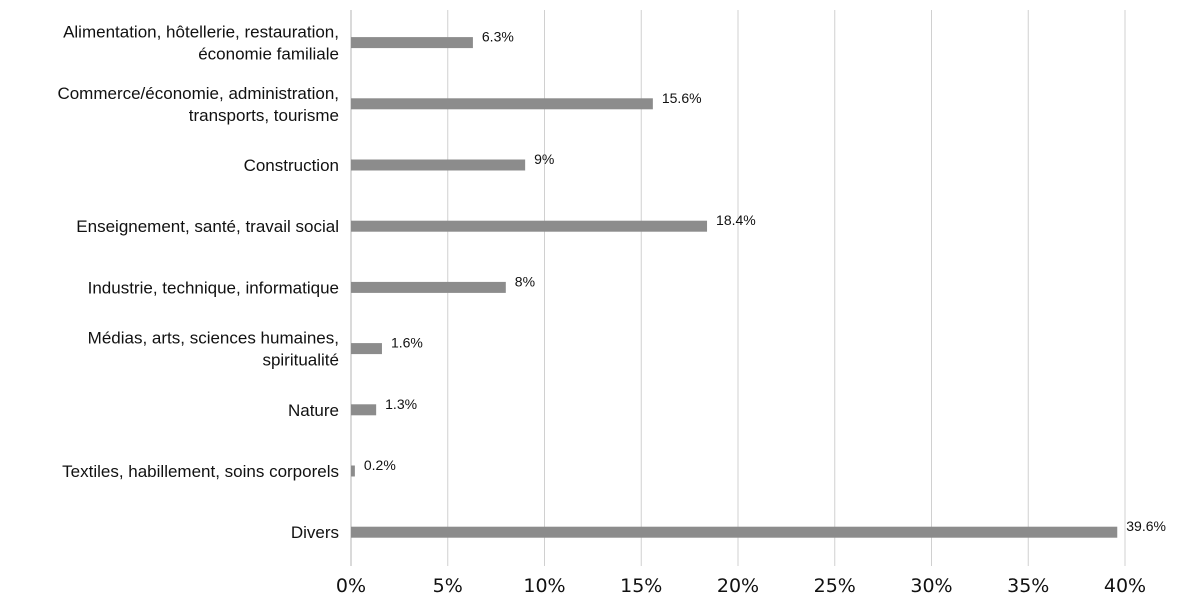  Describe the element at coordinates (682, 98) in the screenshot. I see `data-label: 15.6%` at that location.